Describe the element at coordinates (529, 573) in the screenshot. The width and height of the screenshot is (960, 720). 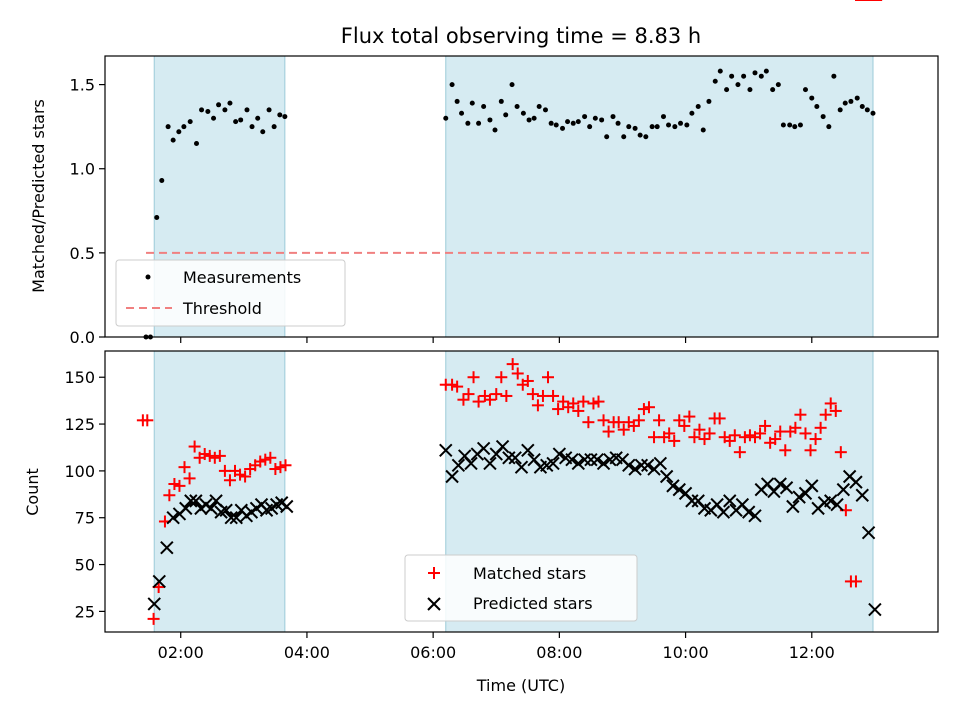
I see `legend-matched-label: Matched stars` at that location.